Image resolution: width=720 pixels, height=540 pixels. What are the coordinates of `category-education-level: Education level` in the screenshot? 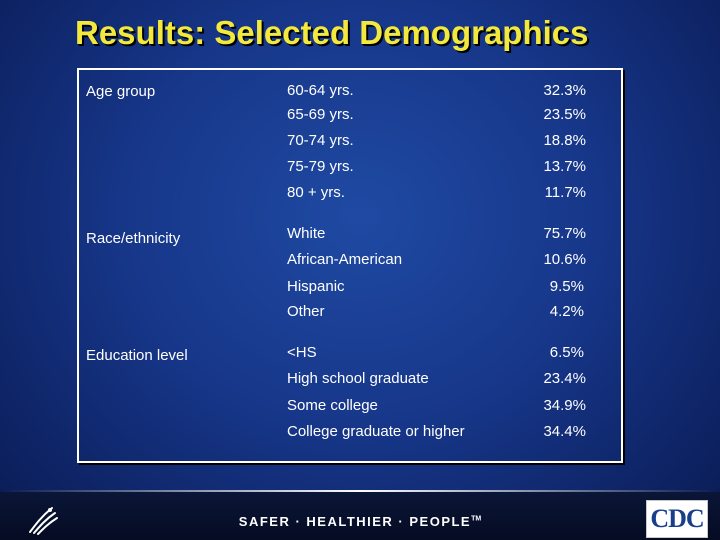 It's located at (137, 355).